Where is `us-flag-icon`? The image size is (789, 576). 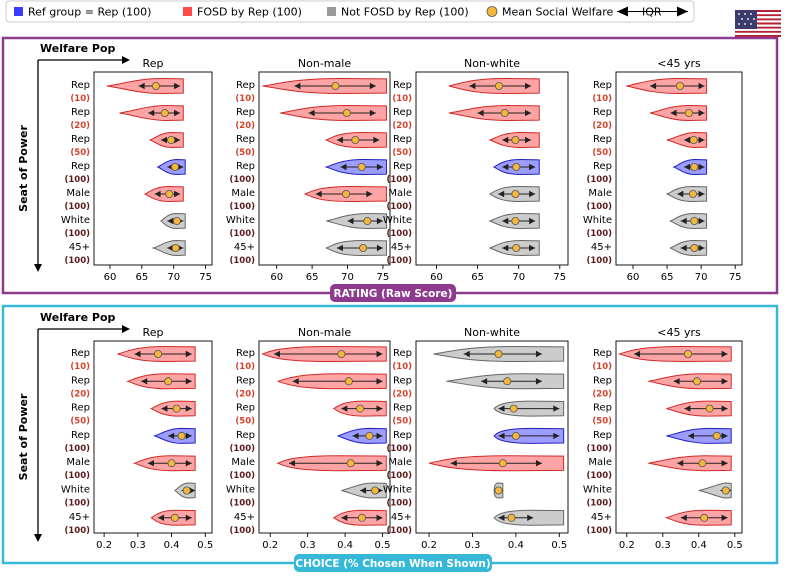 us-flag-icon is located at coordinates (758, 23).